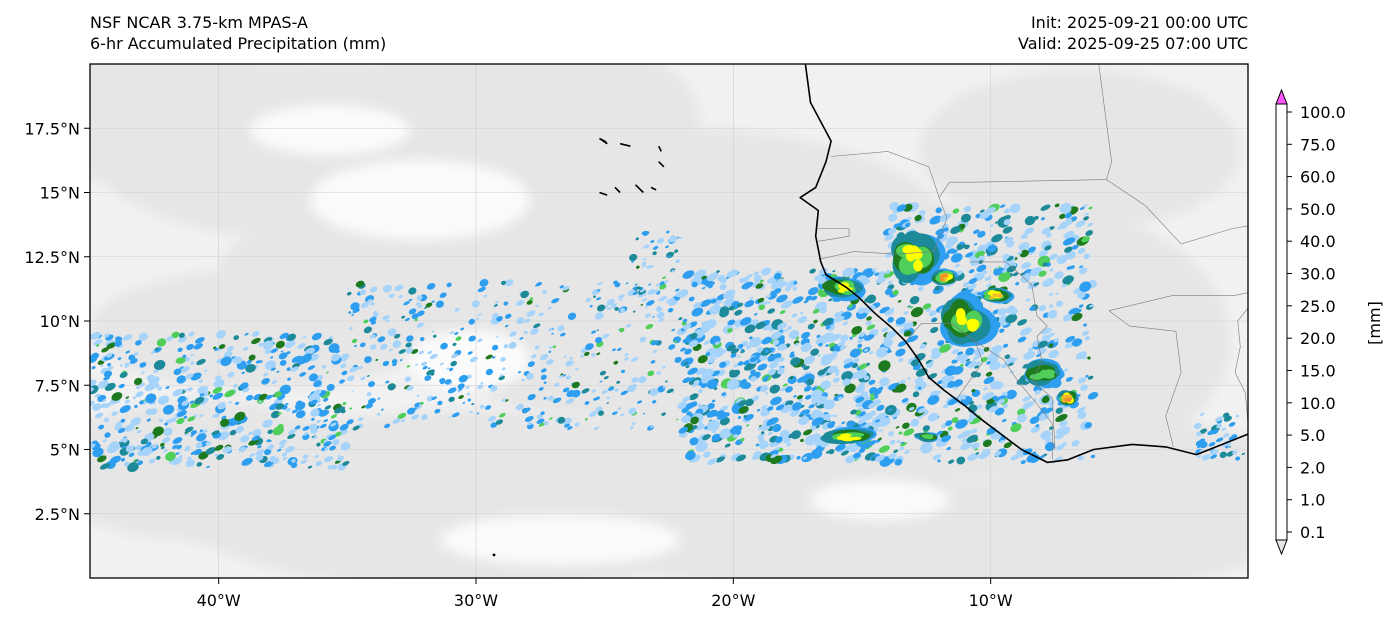 This screenshot has width=1396, height=623. I want to click on lon-tick-label: 30°W, so click(476, 600).